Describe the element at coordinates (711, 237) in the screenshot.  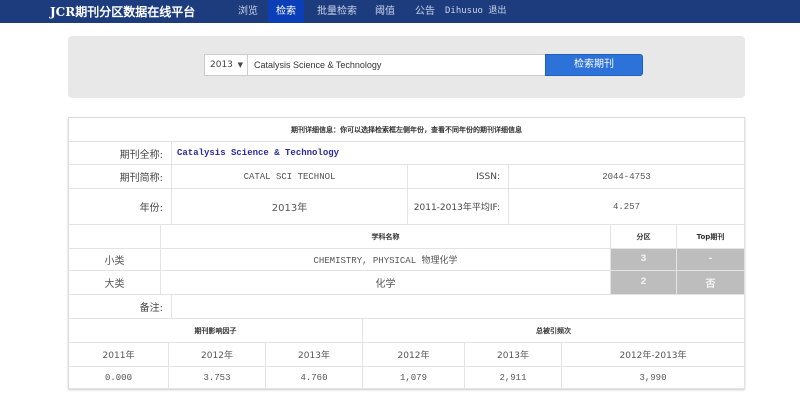
I see `top-header: Top期刊` at that location.